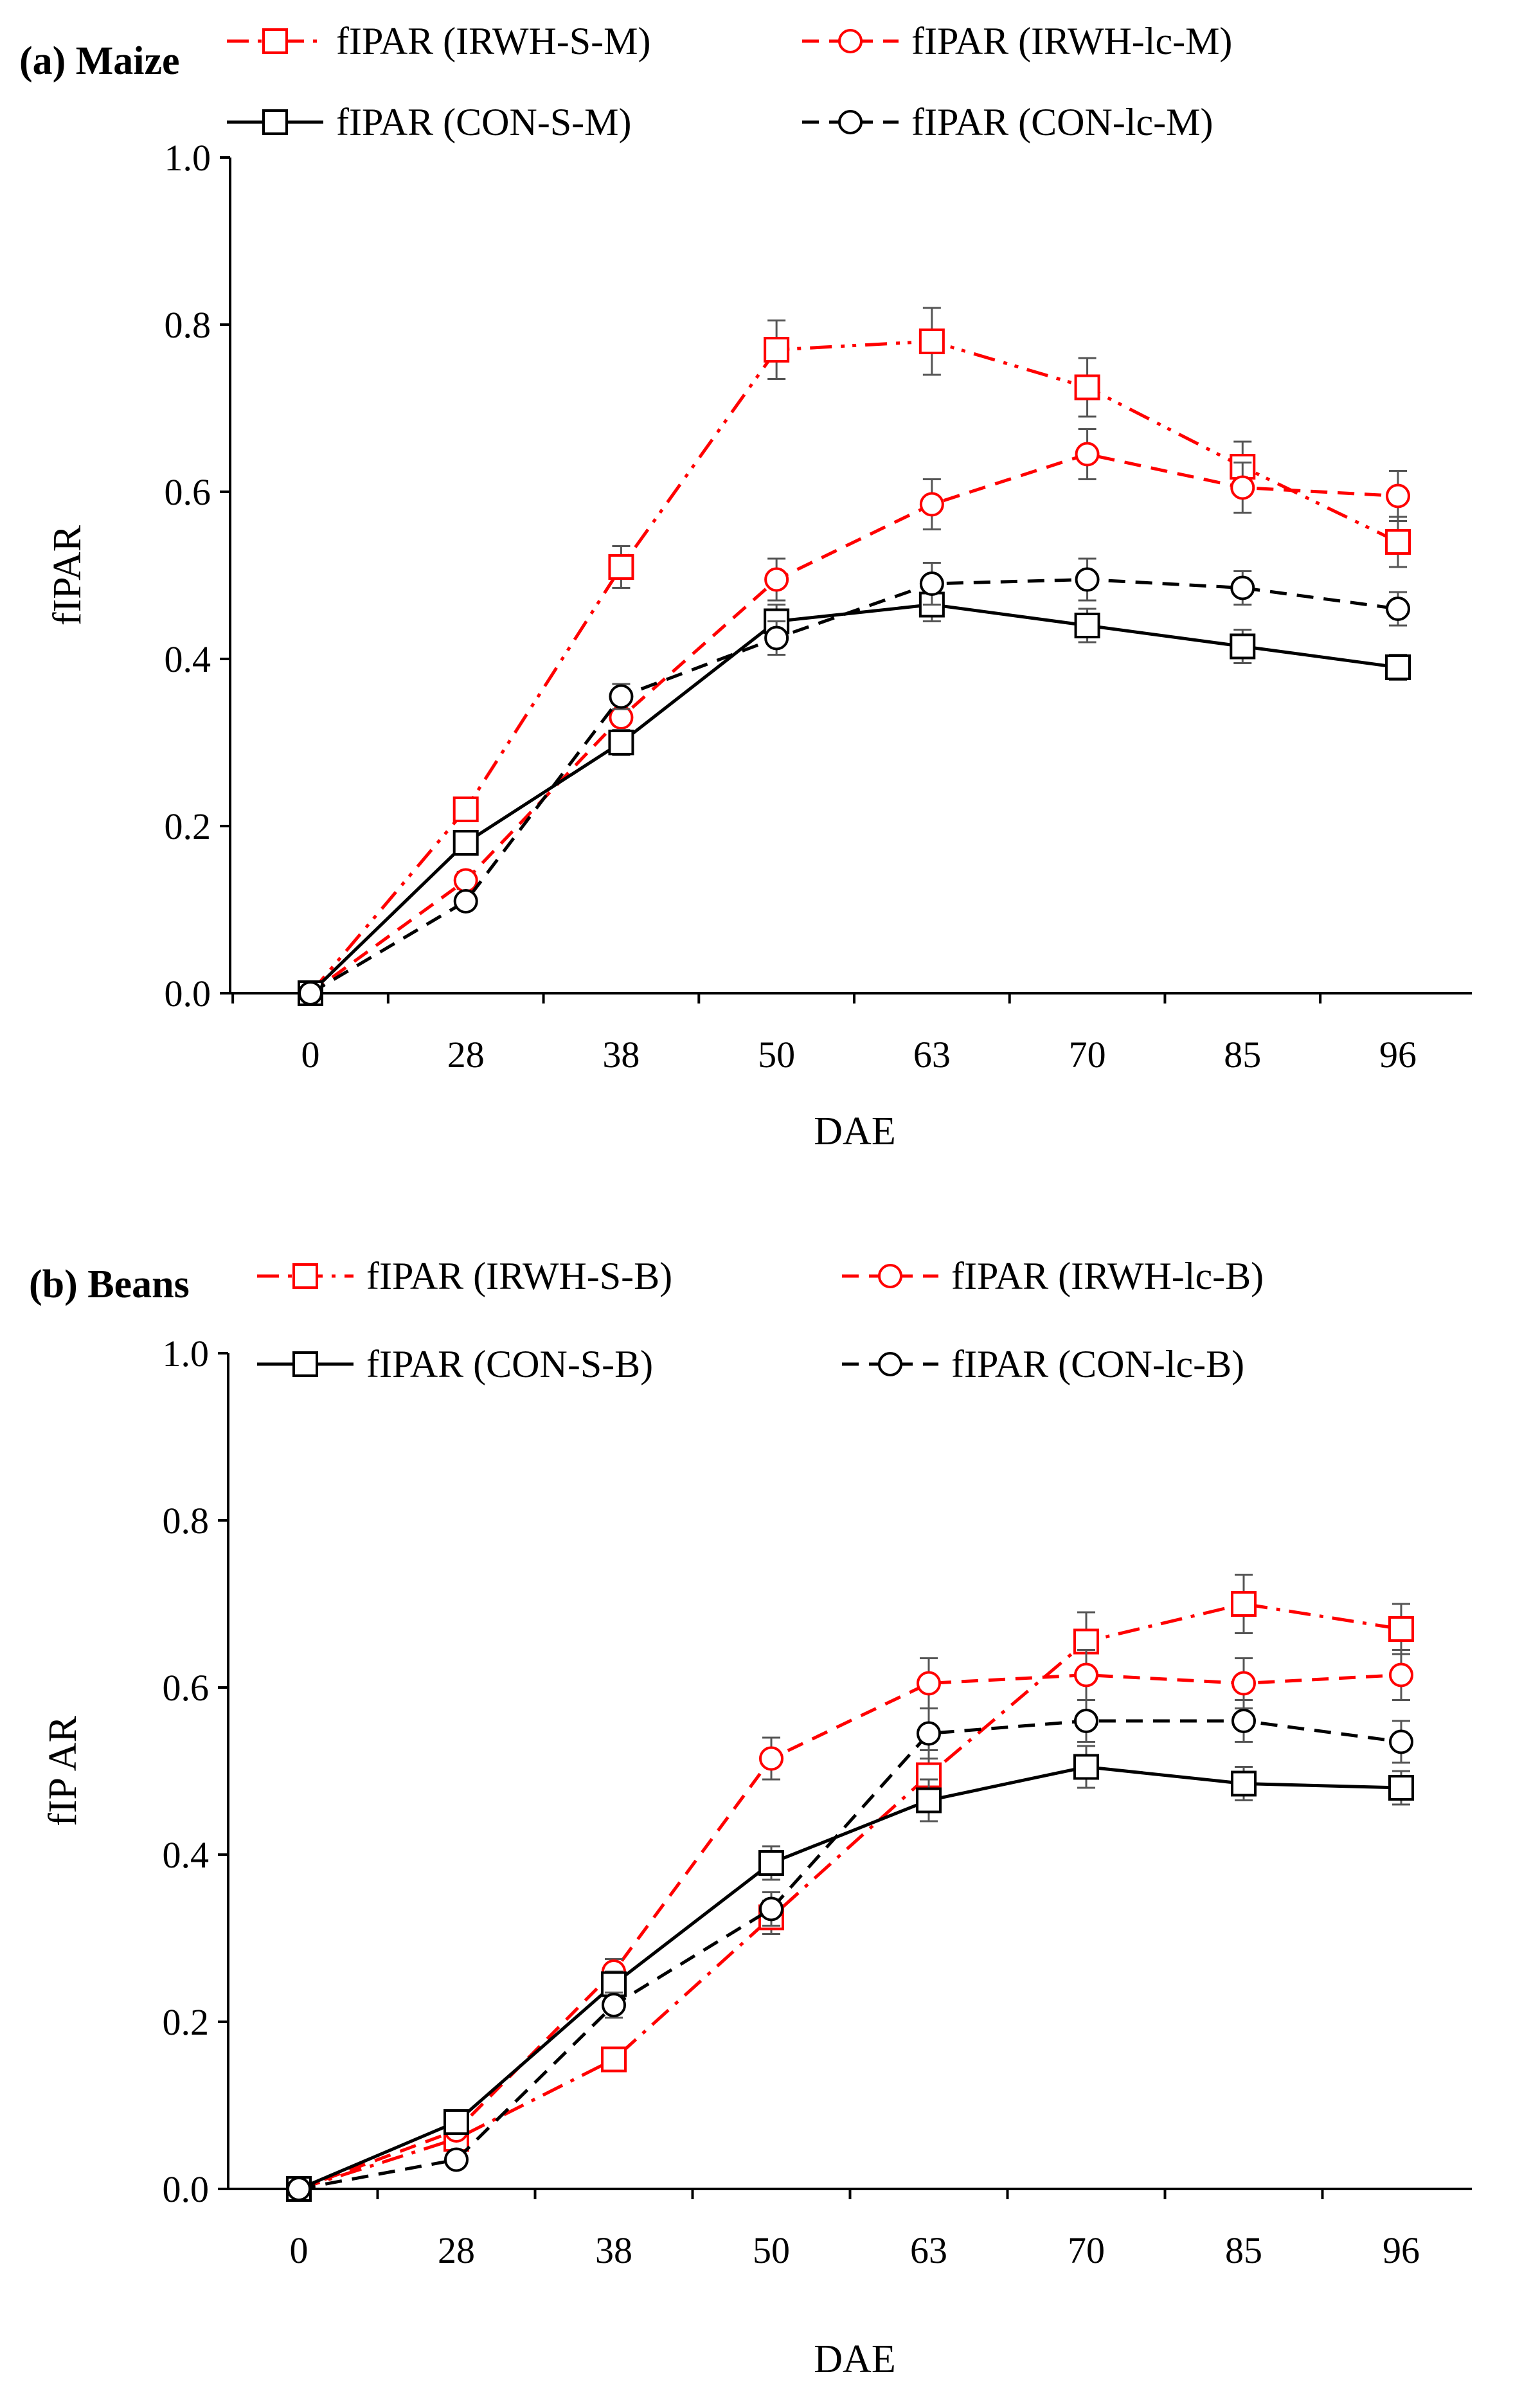 This screenshot has height=2385, width=1540. I want to click on series-fipar-con-s-m-, so click(854, 797).